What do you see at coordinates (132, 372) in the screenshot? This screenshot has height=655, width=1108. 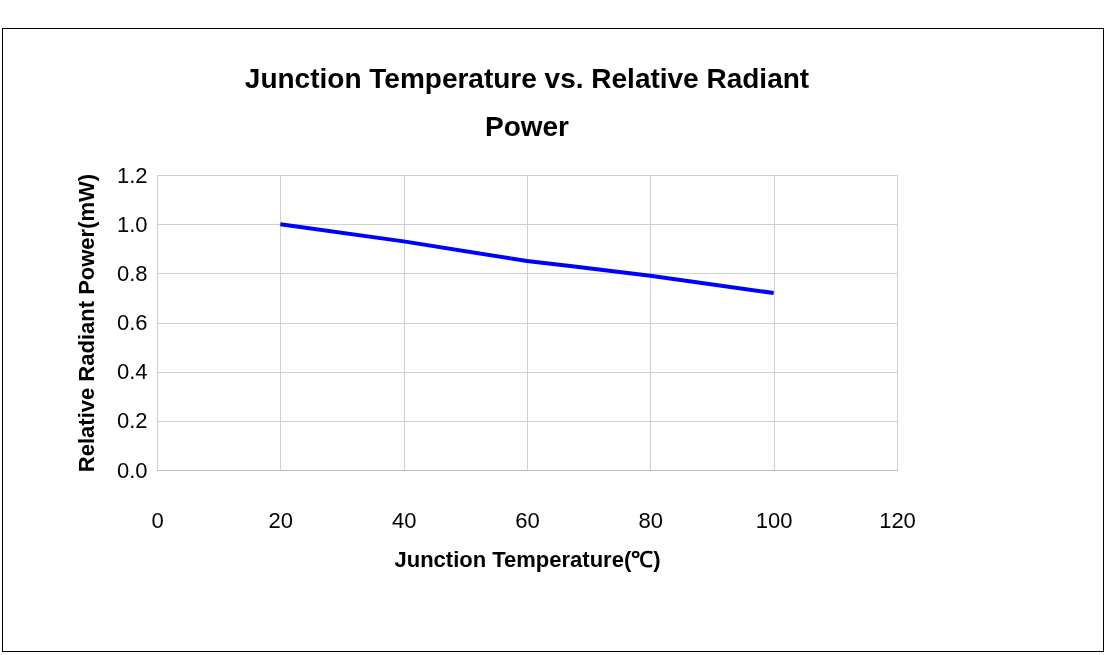 I see `y-tick-label: 0.4` at bounding box center [132, 372].